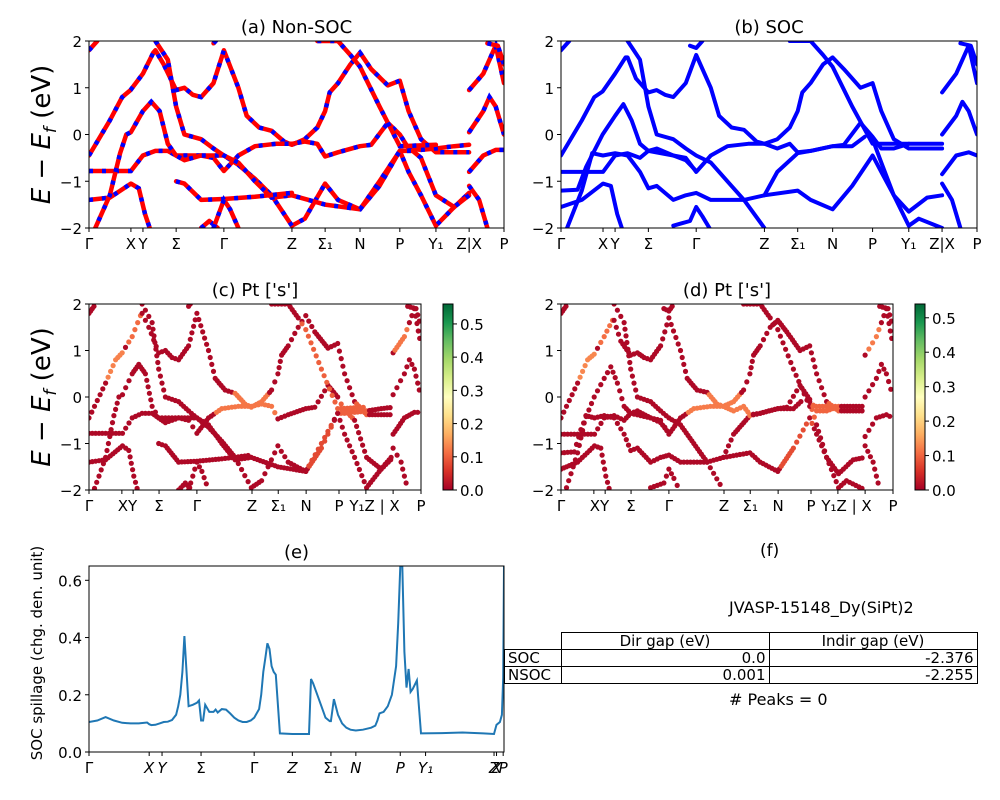 This screenshot has width=1000, height=800. I want to click on panel-b: (b) SOC −2 −1 0 1 2 Γ X Y Σ Γ Z Σ₁ N P Y₁ Z|X P, so click(757, 135).